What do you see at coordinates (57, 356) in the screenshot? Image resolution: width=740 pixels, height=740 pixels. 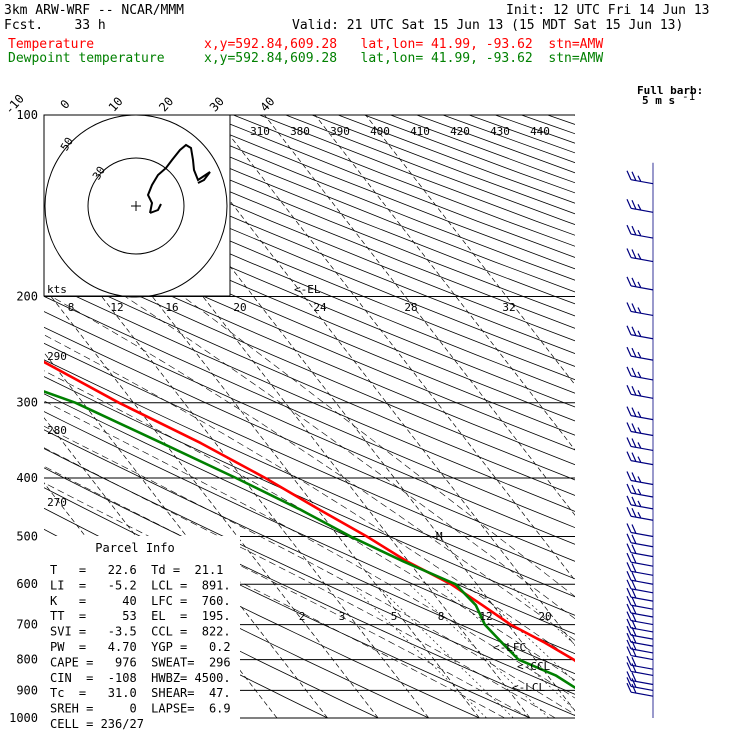 I see `theta-e-label: 290` at bounding box center [57, 356].